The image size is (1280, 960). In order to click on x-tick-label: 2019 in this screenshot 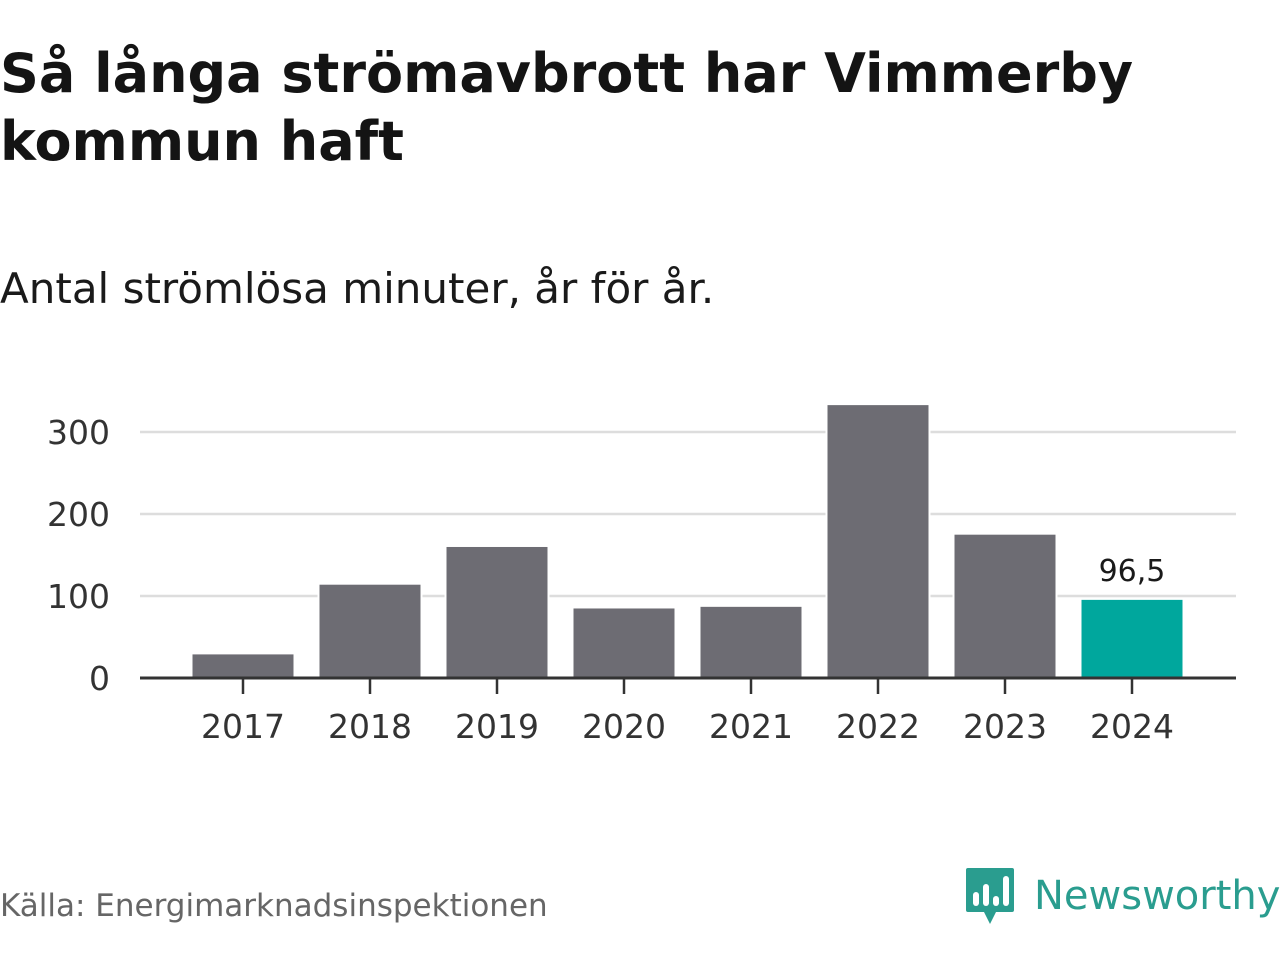, I will do `click(497, 726)`.